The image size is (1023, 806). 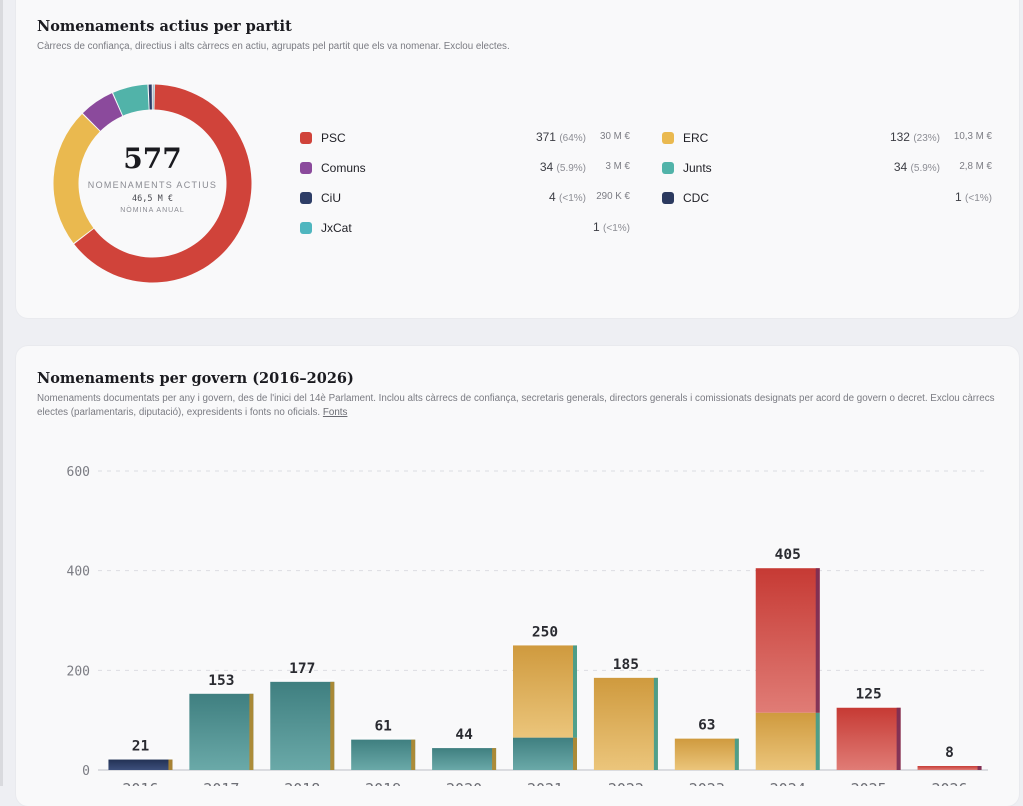 What do you see at coordinates (545, 691) in the screenshot?
I see `bar-2021-erc` at bounding box center [545, 691].